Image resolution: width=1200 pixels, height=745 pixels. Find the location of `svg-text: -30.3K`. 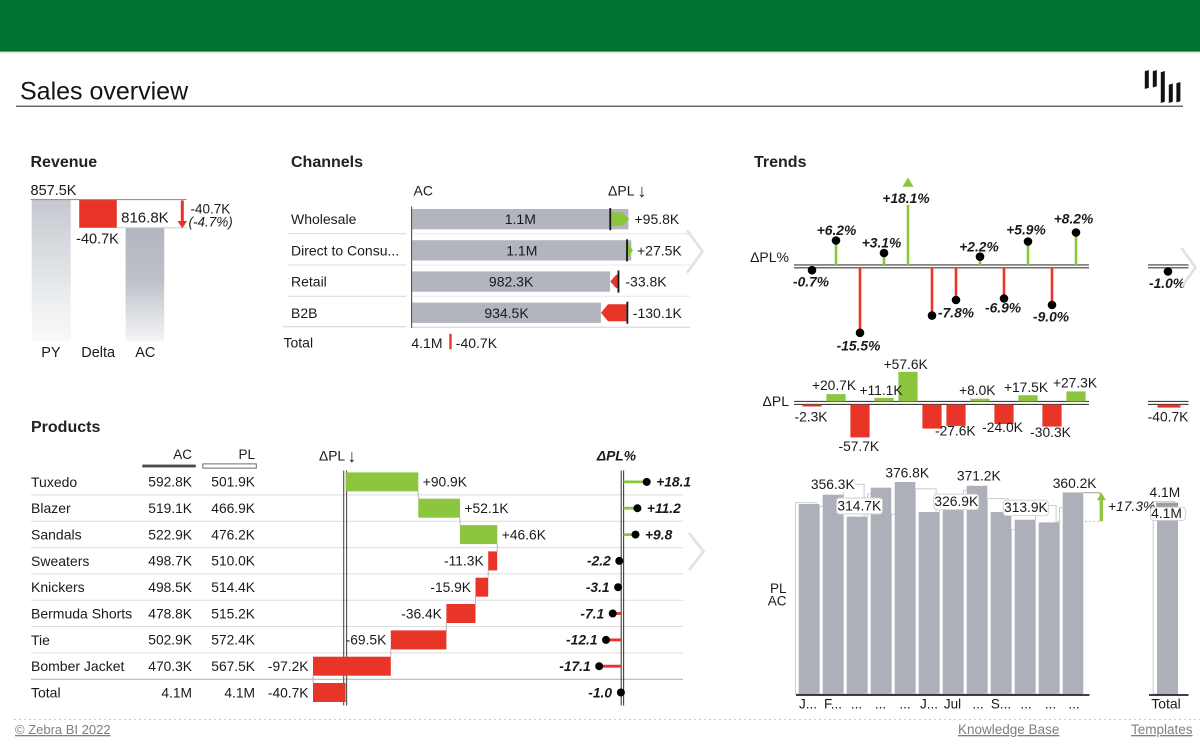

svg-text: -30.3K is located at coordinates (1050, 432).